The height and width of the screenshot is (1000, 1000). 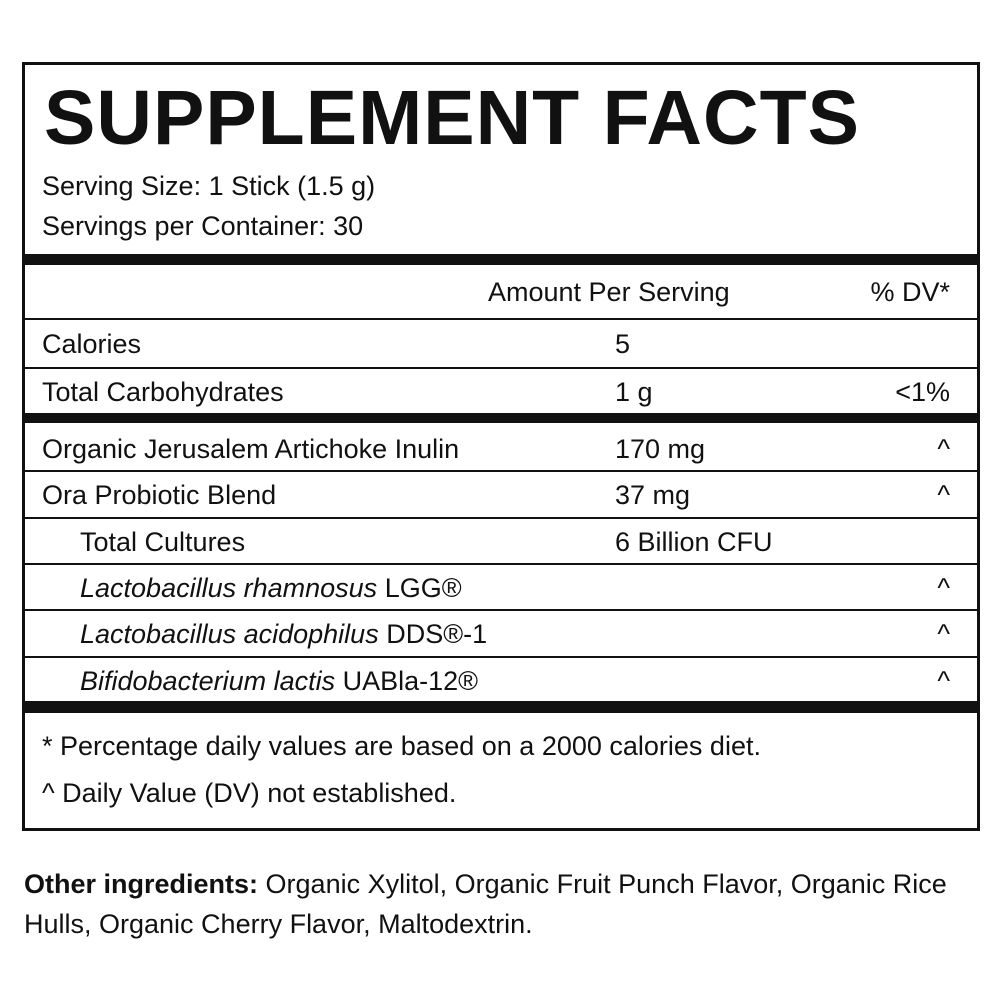 What do you see at coordinates (249, 793) in the screenshot?
I see `footnote: ^ Daily Value (DV) not established.` at bounding box center [249, 793].